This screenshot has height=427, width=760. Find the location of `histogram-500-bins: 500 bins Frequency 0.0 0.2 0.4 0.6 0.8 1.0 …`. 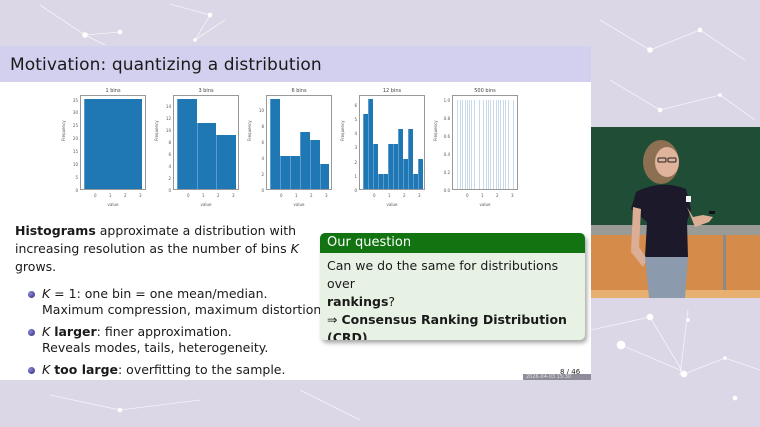

histogram-500-bins: 500 bins Frequency 0.0 0.2 0.4 0.6 0.8 1.0 … is located at coordinates (475, 147).